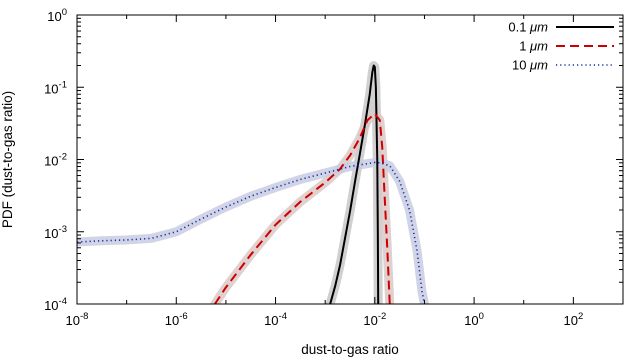  What do you see at coordinates (474, 319) in the screenshot?
I see `x-tick-label: 10⁰` at bounding box center [474, 319].